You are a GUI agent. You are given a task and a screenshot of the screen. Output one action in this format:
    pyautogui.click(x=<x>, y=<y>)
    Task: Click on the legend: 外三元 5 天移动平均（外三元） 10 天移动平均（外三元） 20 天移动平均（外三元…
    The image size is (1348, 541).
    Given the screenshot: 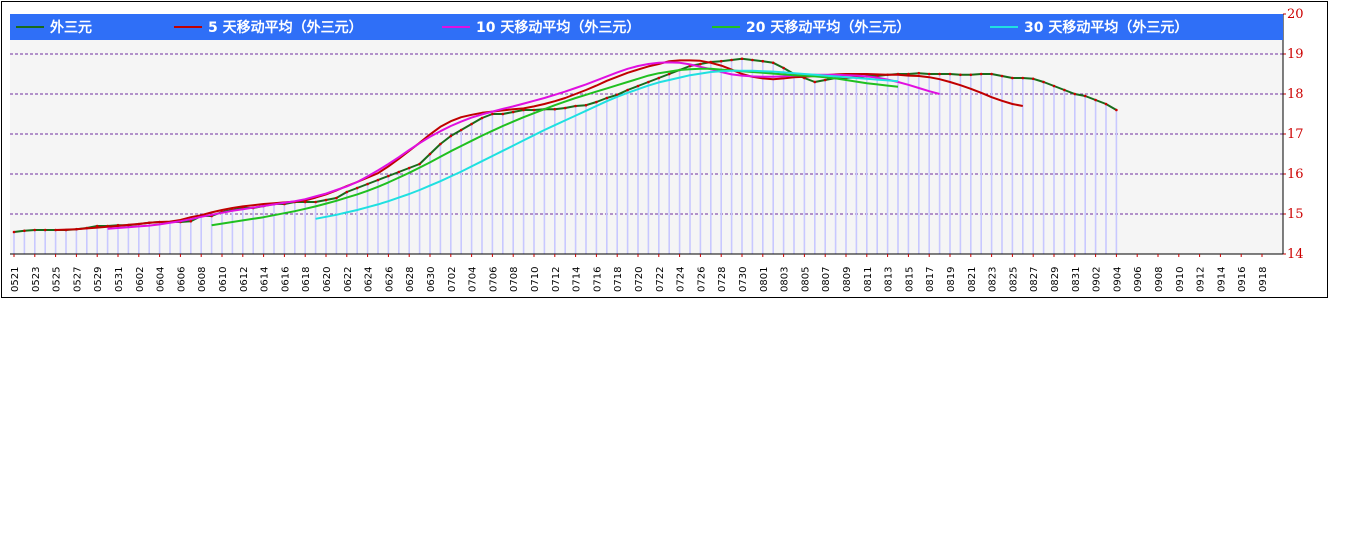 What is the action you would take?
    pyautogui.click(x=646, y=27)
    